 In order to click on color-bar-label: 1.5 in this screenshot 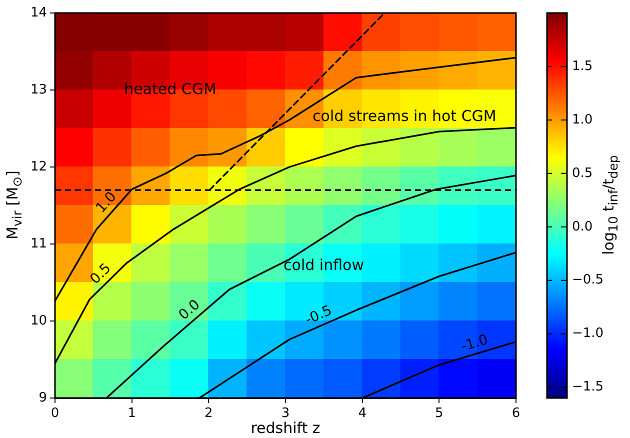, I will do `click(582, 66)`.